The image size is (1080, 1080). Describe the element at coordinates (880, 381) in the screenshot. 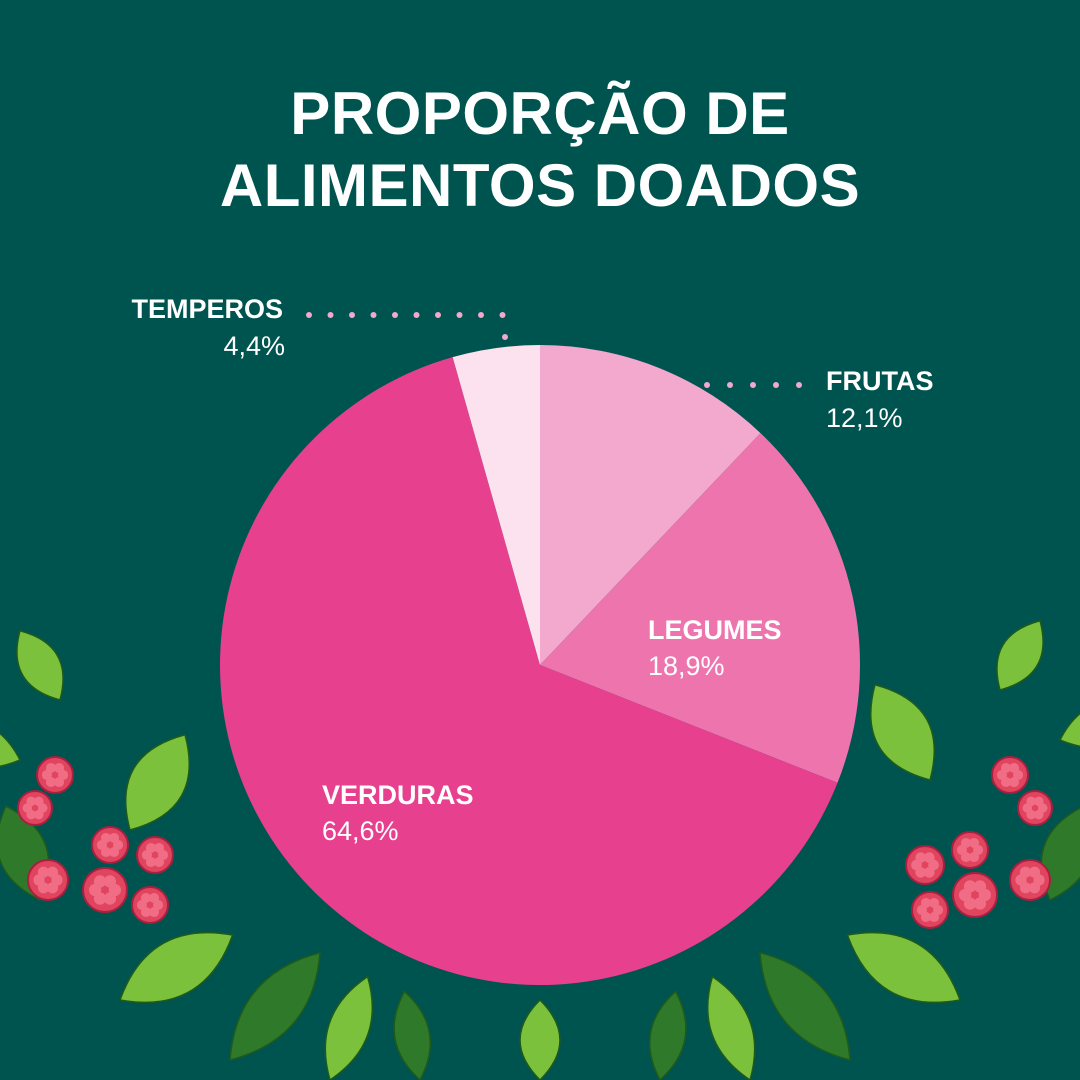

I see `label-frutas: FRUTAS` at that location.